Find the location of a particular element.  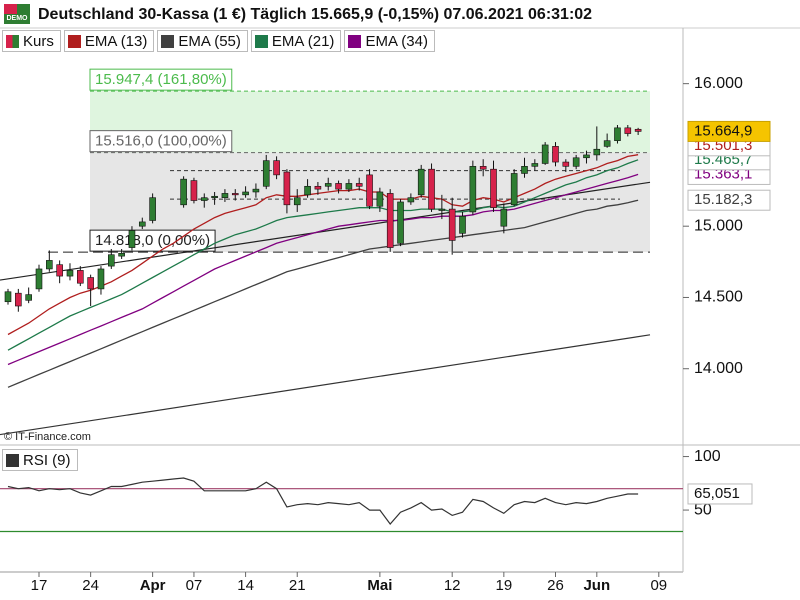

rsi-legend: RSI (9) is located at coordinates (40, 460).